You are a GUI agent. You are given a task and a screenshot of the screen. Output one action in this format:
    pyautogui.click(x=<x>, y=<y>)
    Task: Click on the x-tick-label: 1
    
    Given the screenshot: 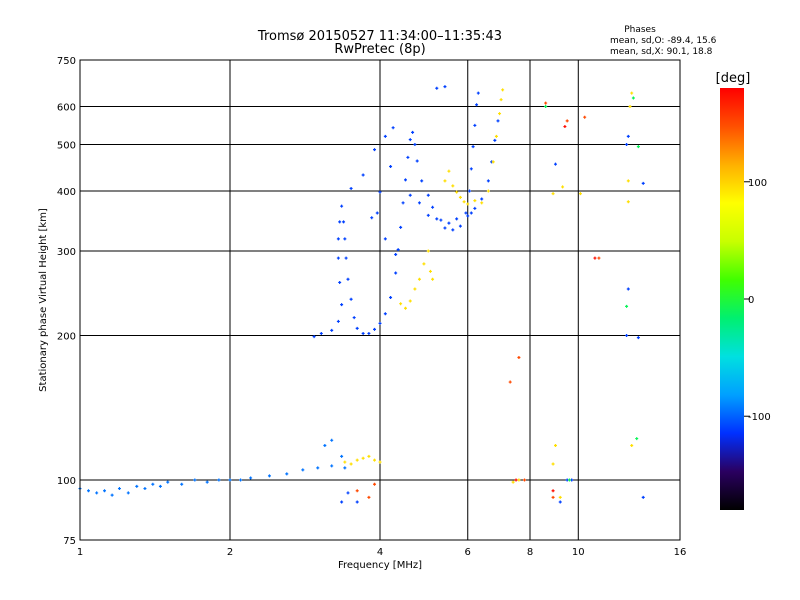 What is the action you would take?
    pyautogui.click(x=80, y=552)
    